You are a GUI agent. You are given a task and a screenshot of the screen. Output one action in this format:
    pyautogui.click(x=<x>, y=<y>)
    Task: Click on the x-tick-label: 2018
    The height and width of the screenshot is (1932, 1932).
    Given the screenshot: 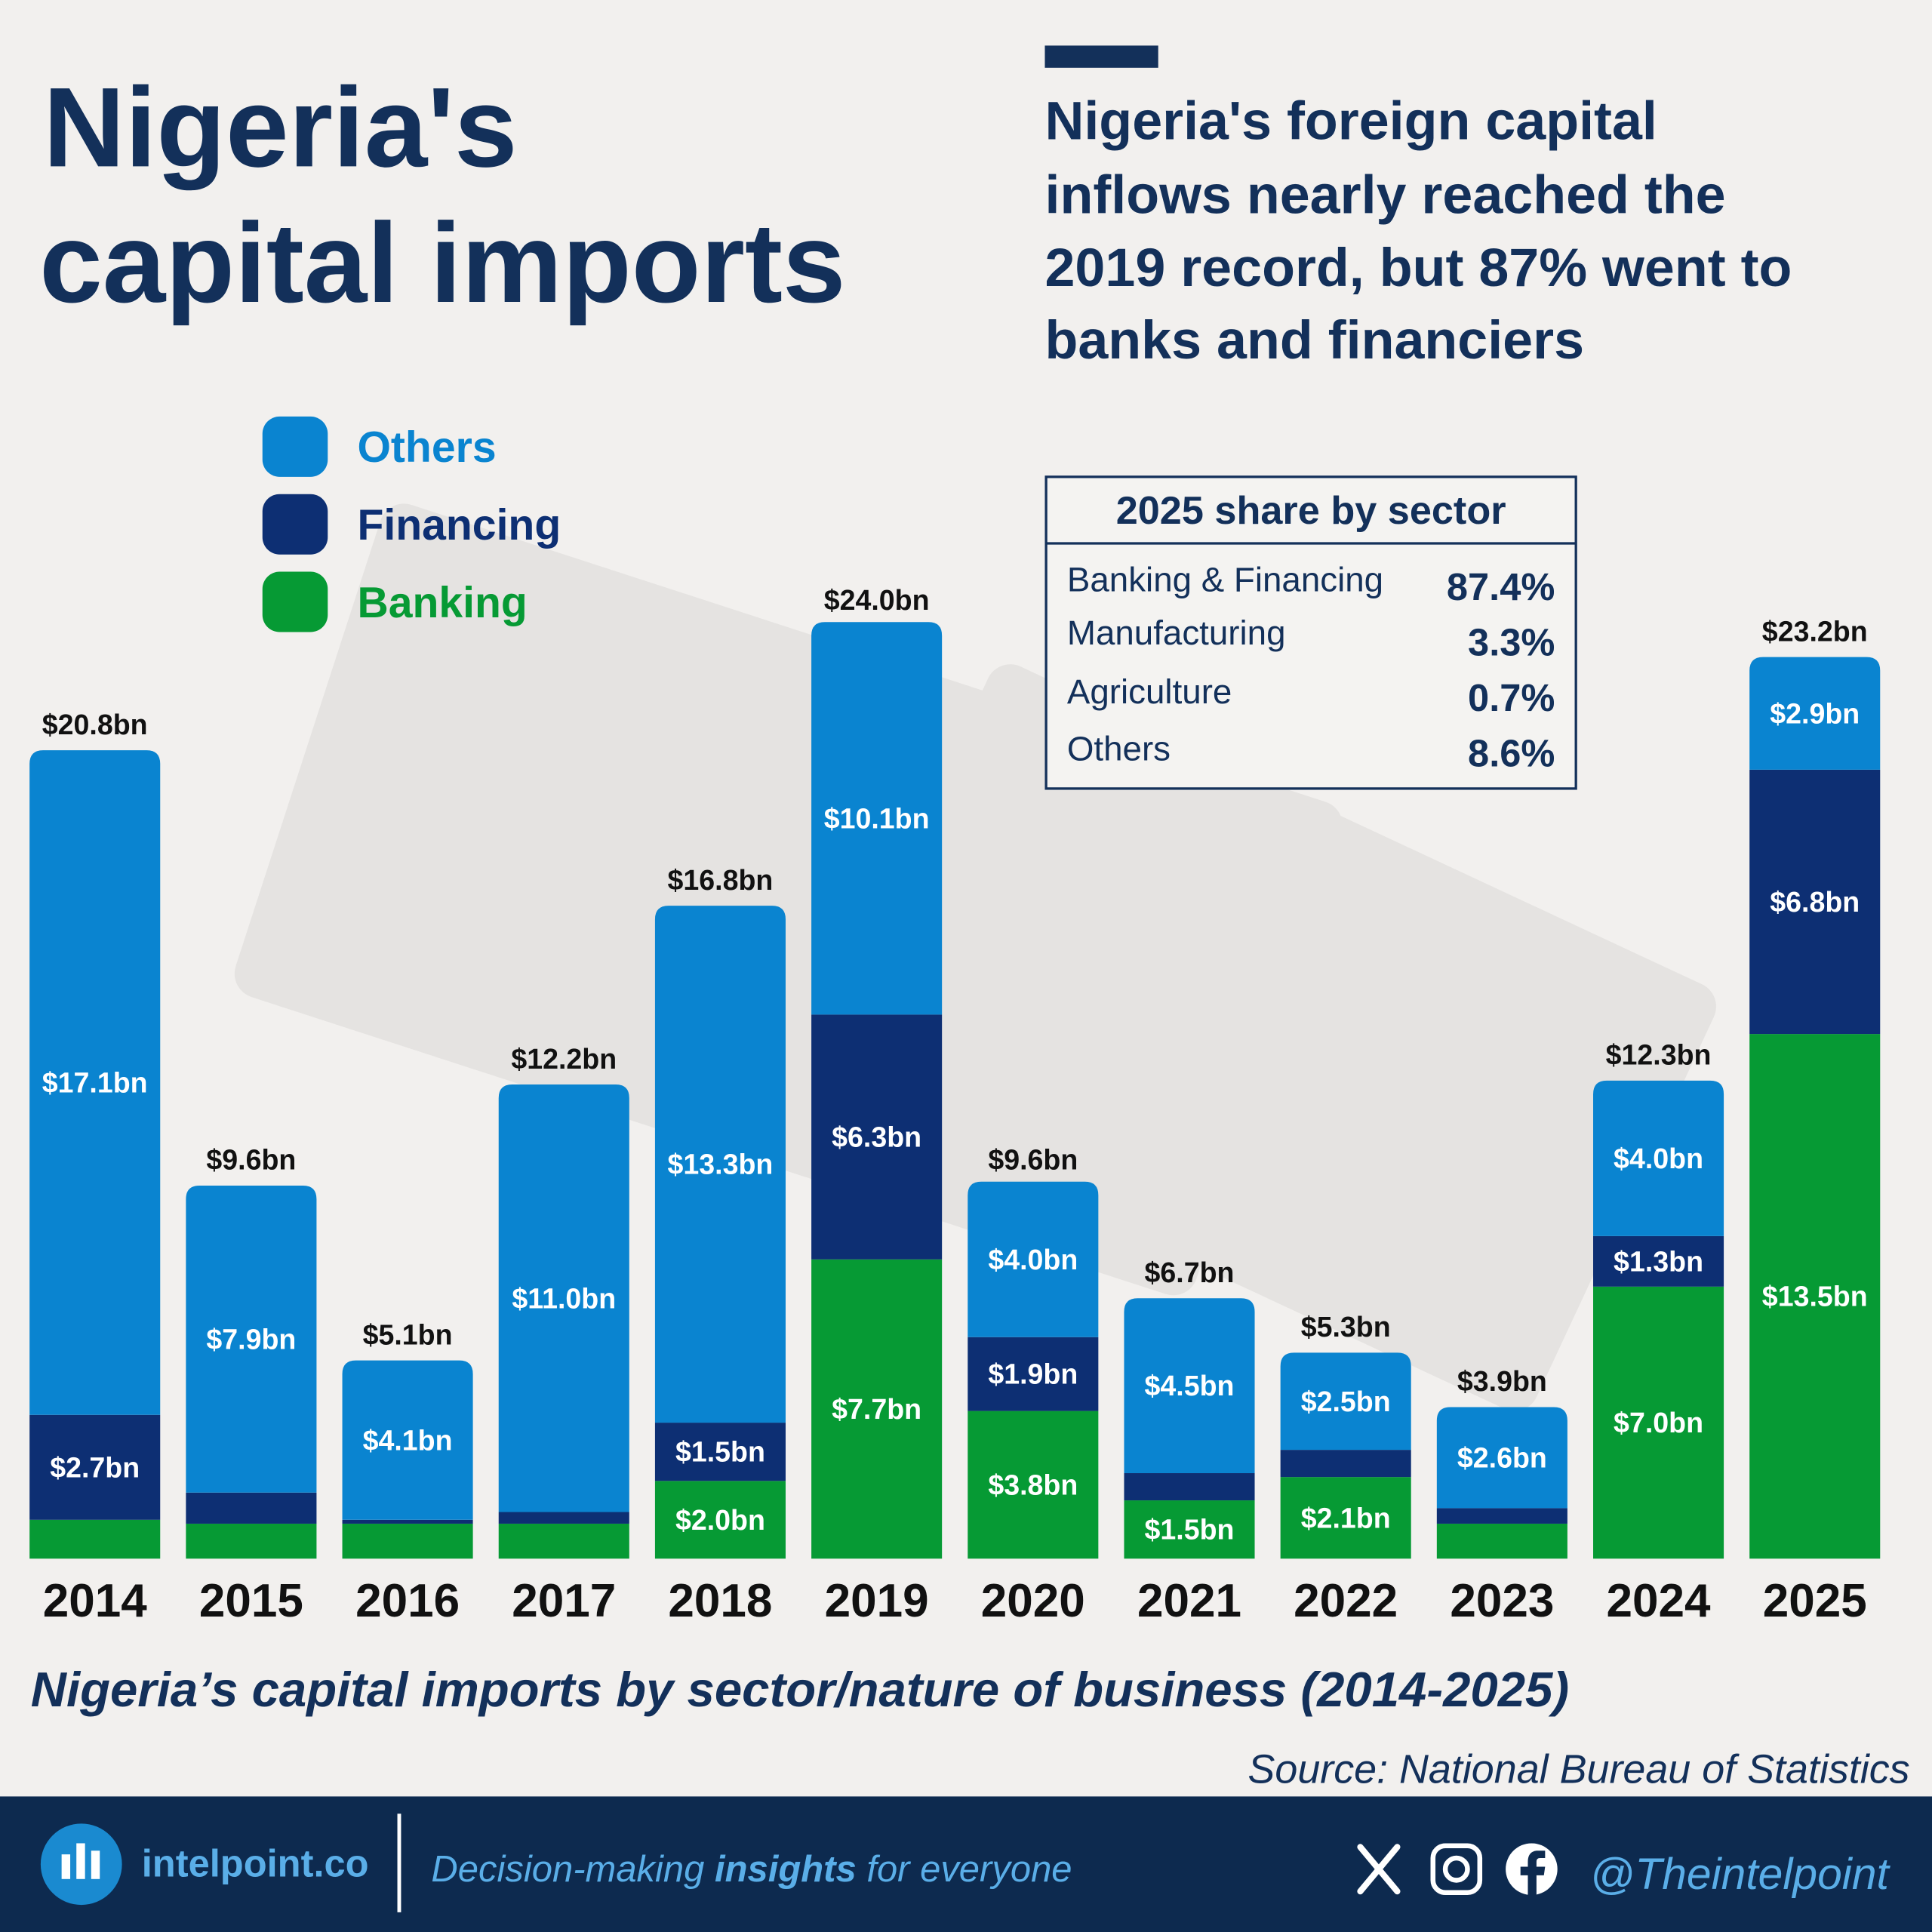 What is the action you would take?
    pyautogui.click(x=720, y=1601)
    